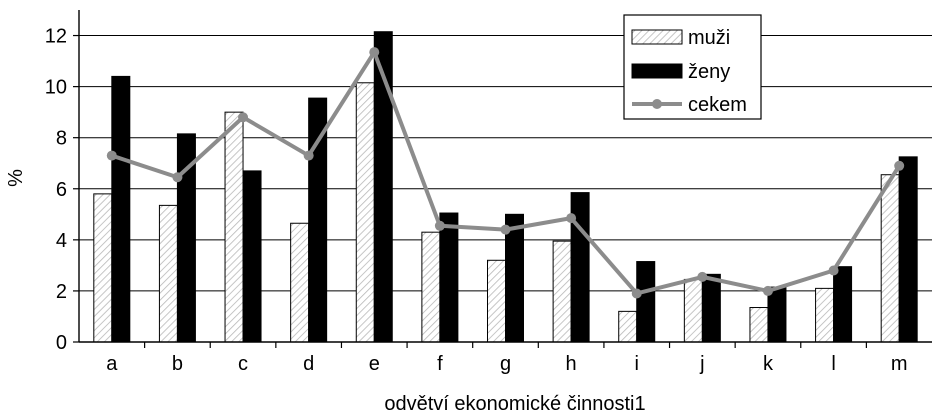 This screenshot has height=418, width=940. What do you see at coordinates (505, 364) in the screenshot?
I see `x-tick-label: g` at bounding box center [505, 364].